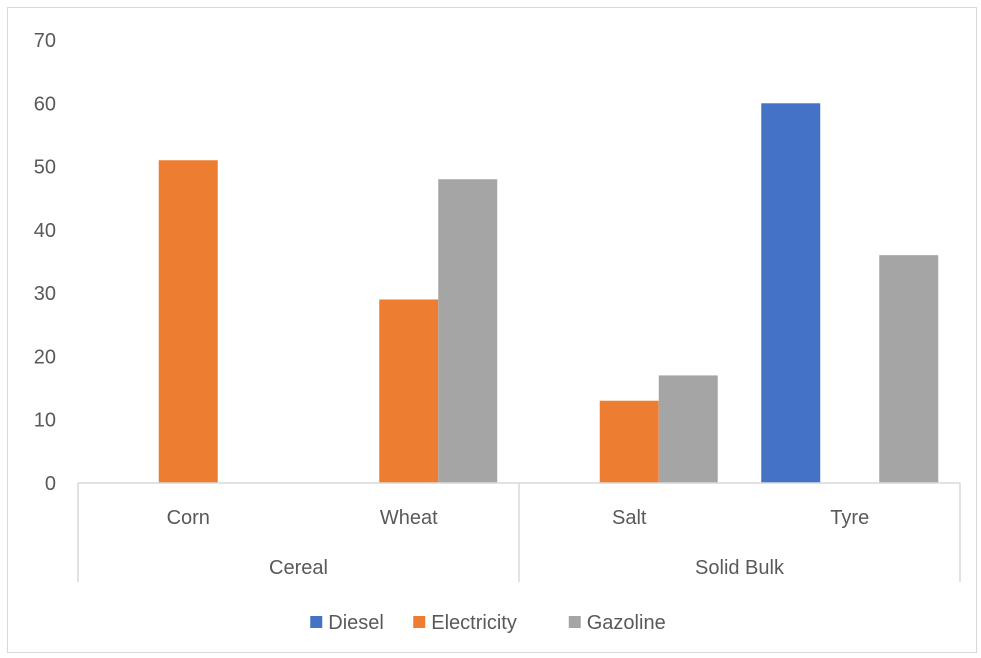 The height and width of the screenshot is (658, 981). Describe the element at coordinates (629, 441) in the screenshot. I see `bar-electricity-salt` at that location.